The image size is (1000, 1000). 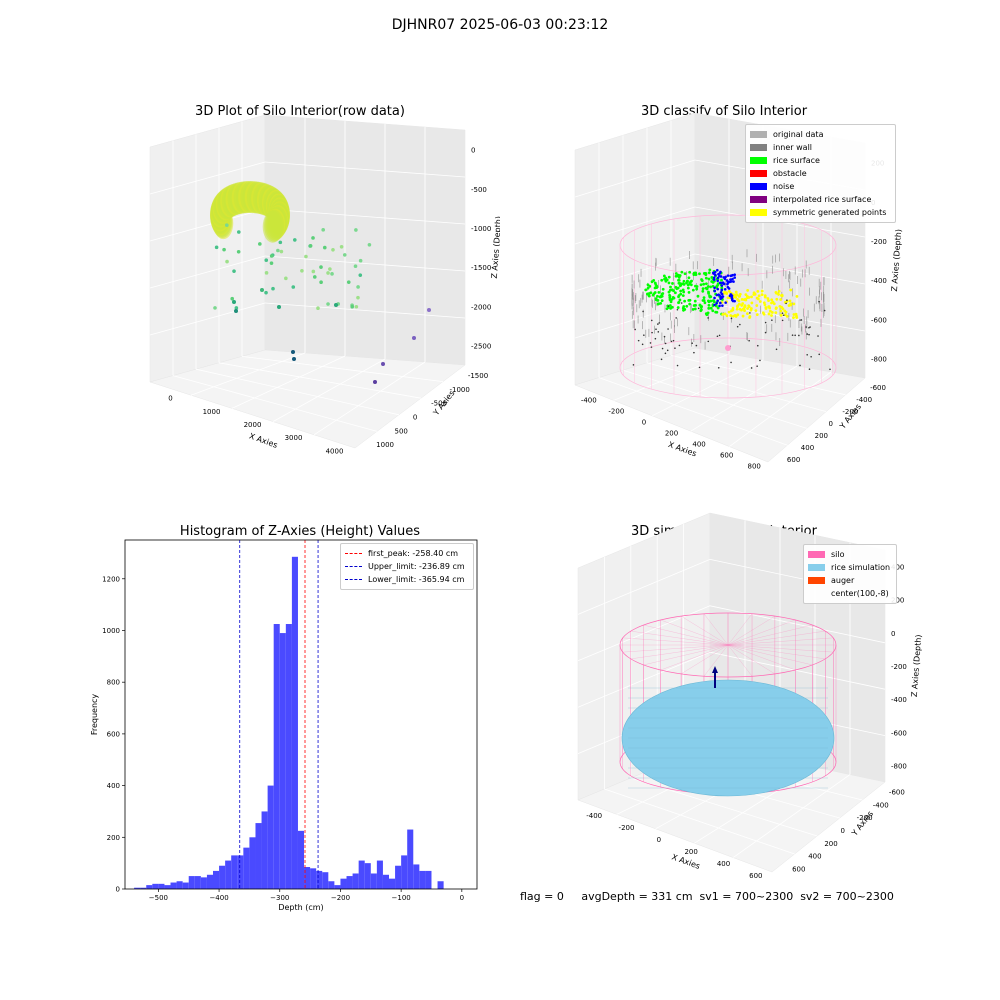 What do you see at coordinates (495, 247) in the screenshot?
I see `panel1-z-axis-label: Z Axies (Depth)` at bounding box center [495, 247].